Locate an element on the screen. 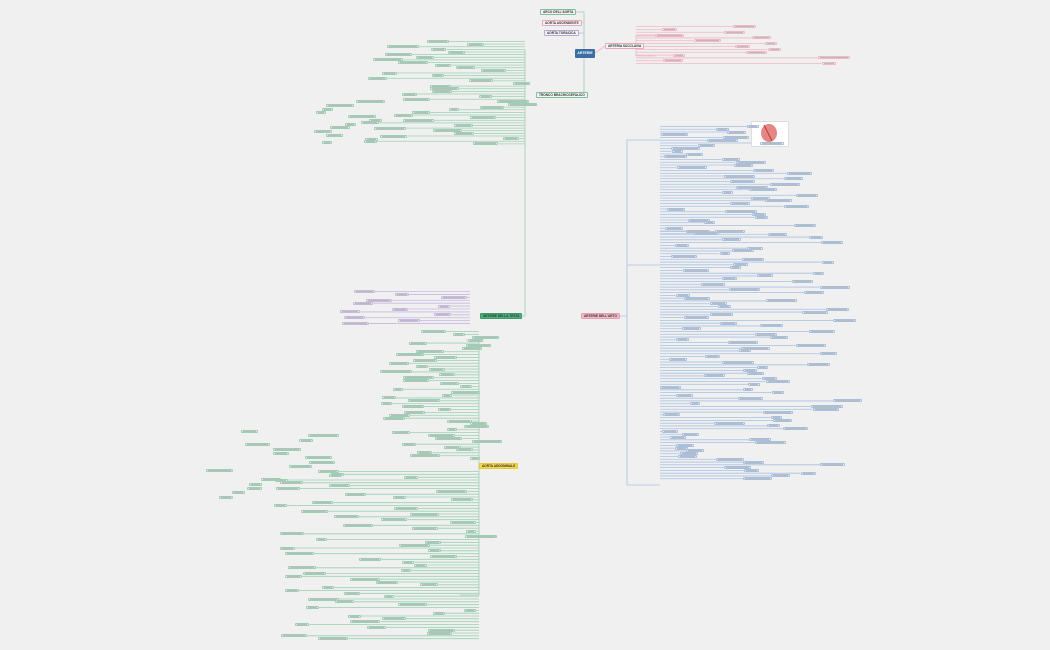 This screenshot has height=650, width=1050. branch-node-testa: ARTERIE DELLA TESTA is located at coordinates (501, 316).